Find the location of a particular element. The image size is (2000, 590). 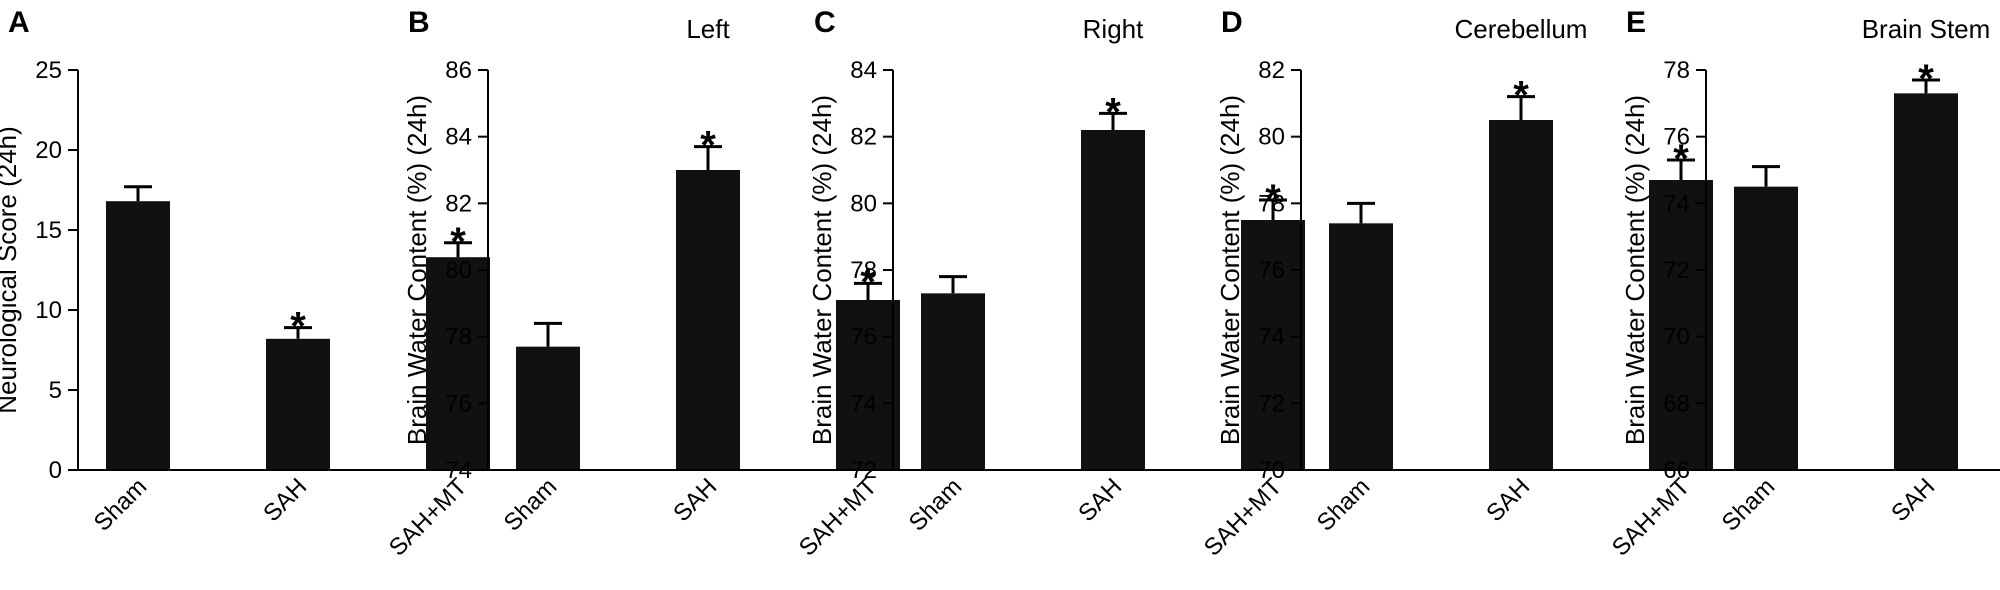

panel-letter: E is located at coordinates (1636, 22).